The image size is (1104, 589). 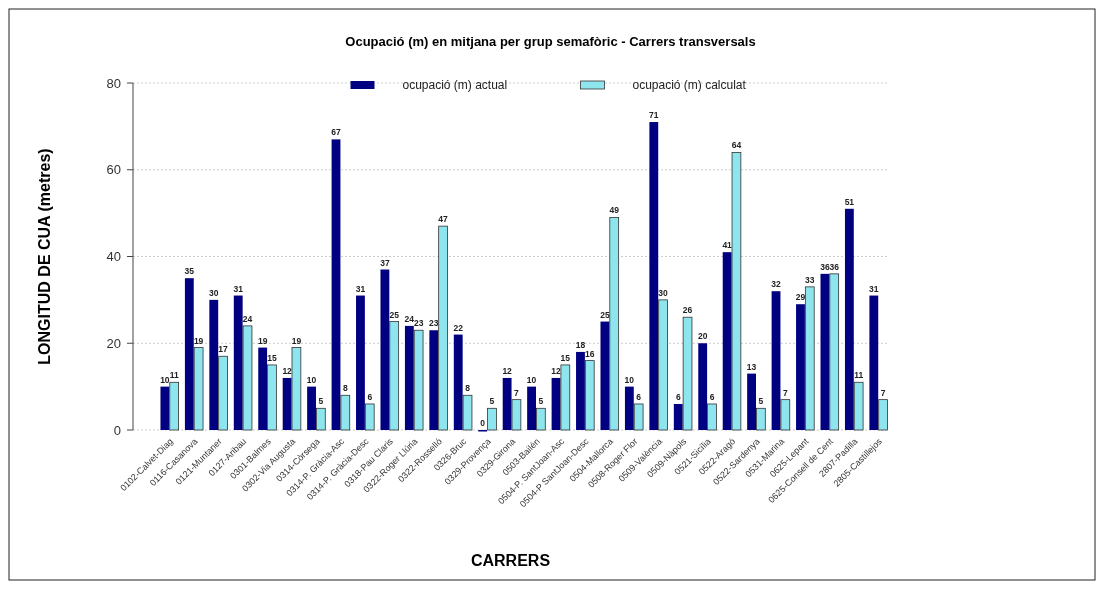 What do you see at coordinates (113, 83) in the screenshot?
I see `y-tick-label: 80` at bounding box center [113, 83].